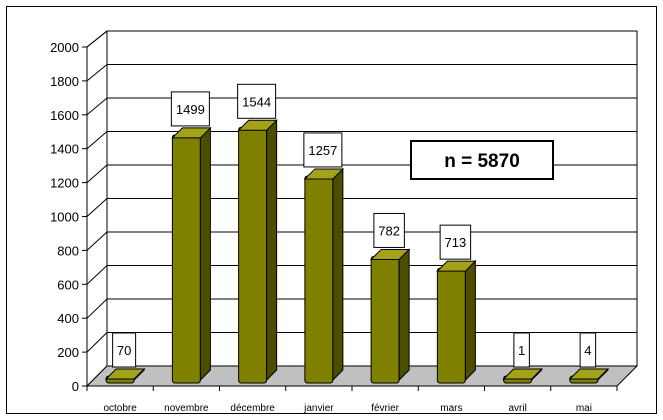 The width and height of the screenshot is (663, 420). I want to click on svg-text: 782, so click(389, 230).